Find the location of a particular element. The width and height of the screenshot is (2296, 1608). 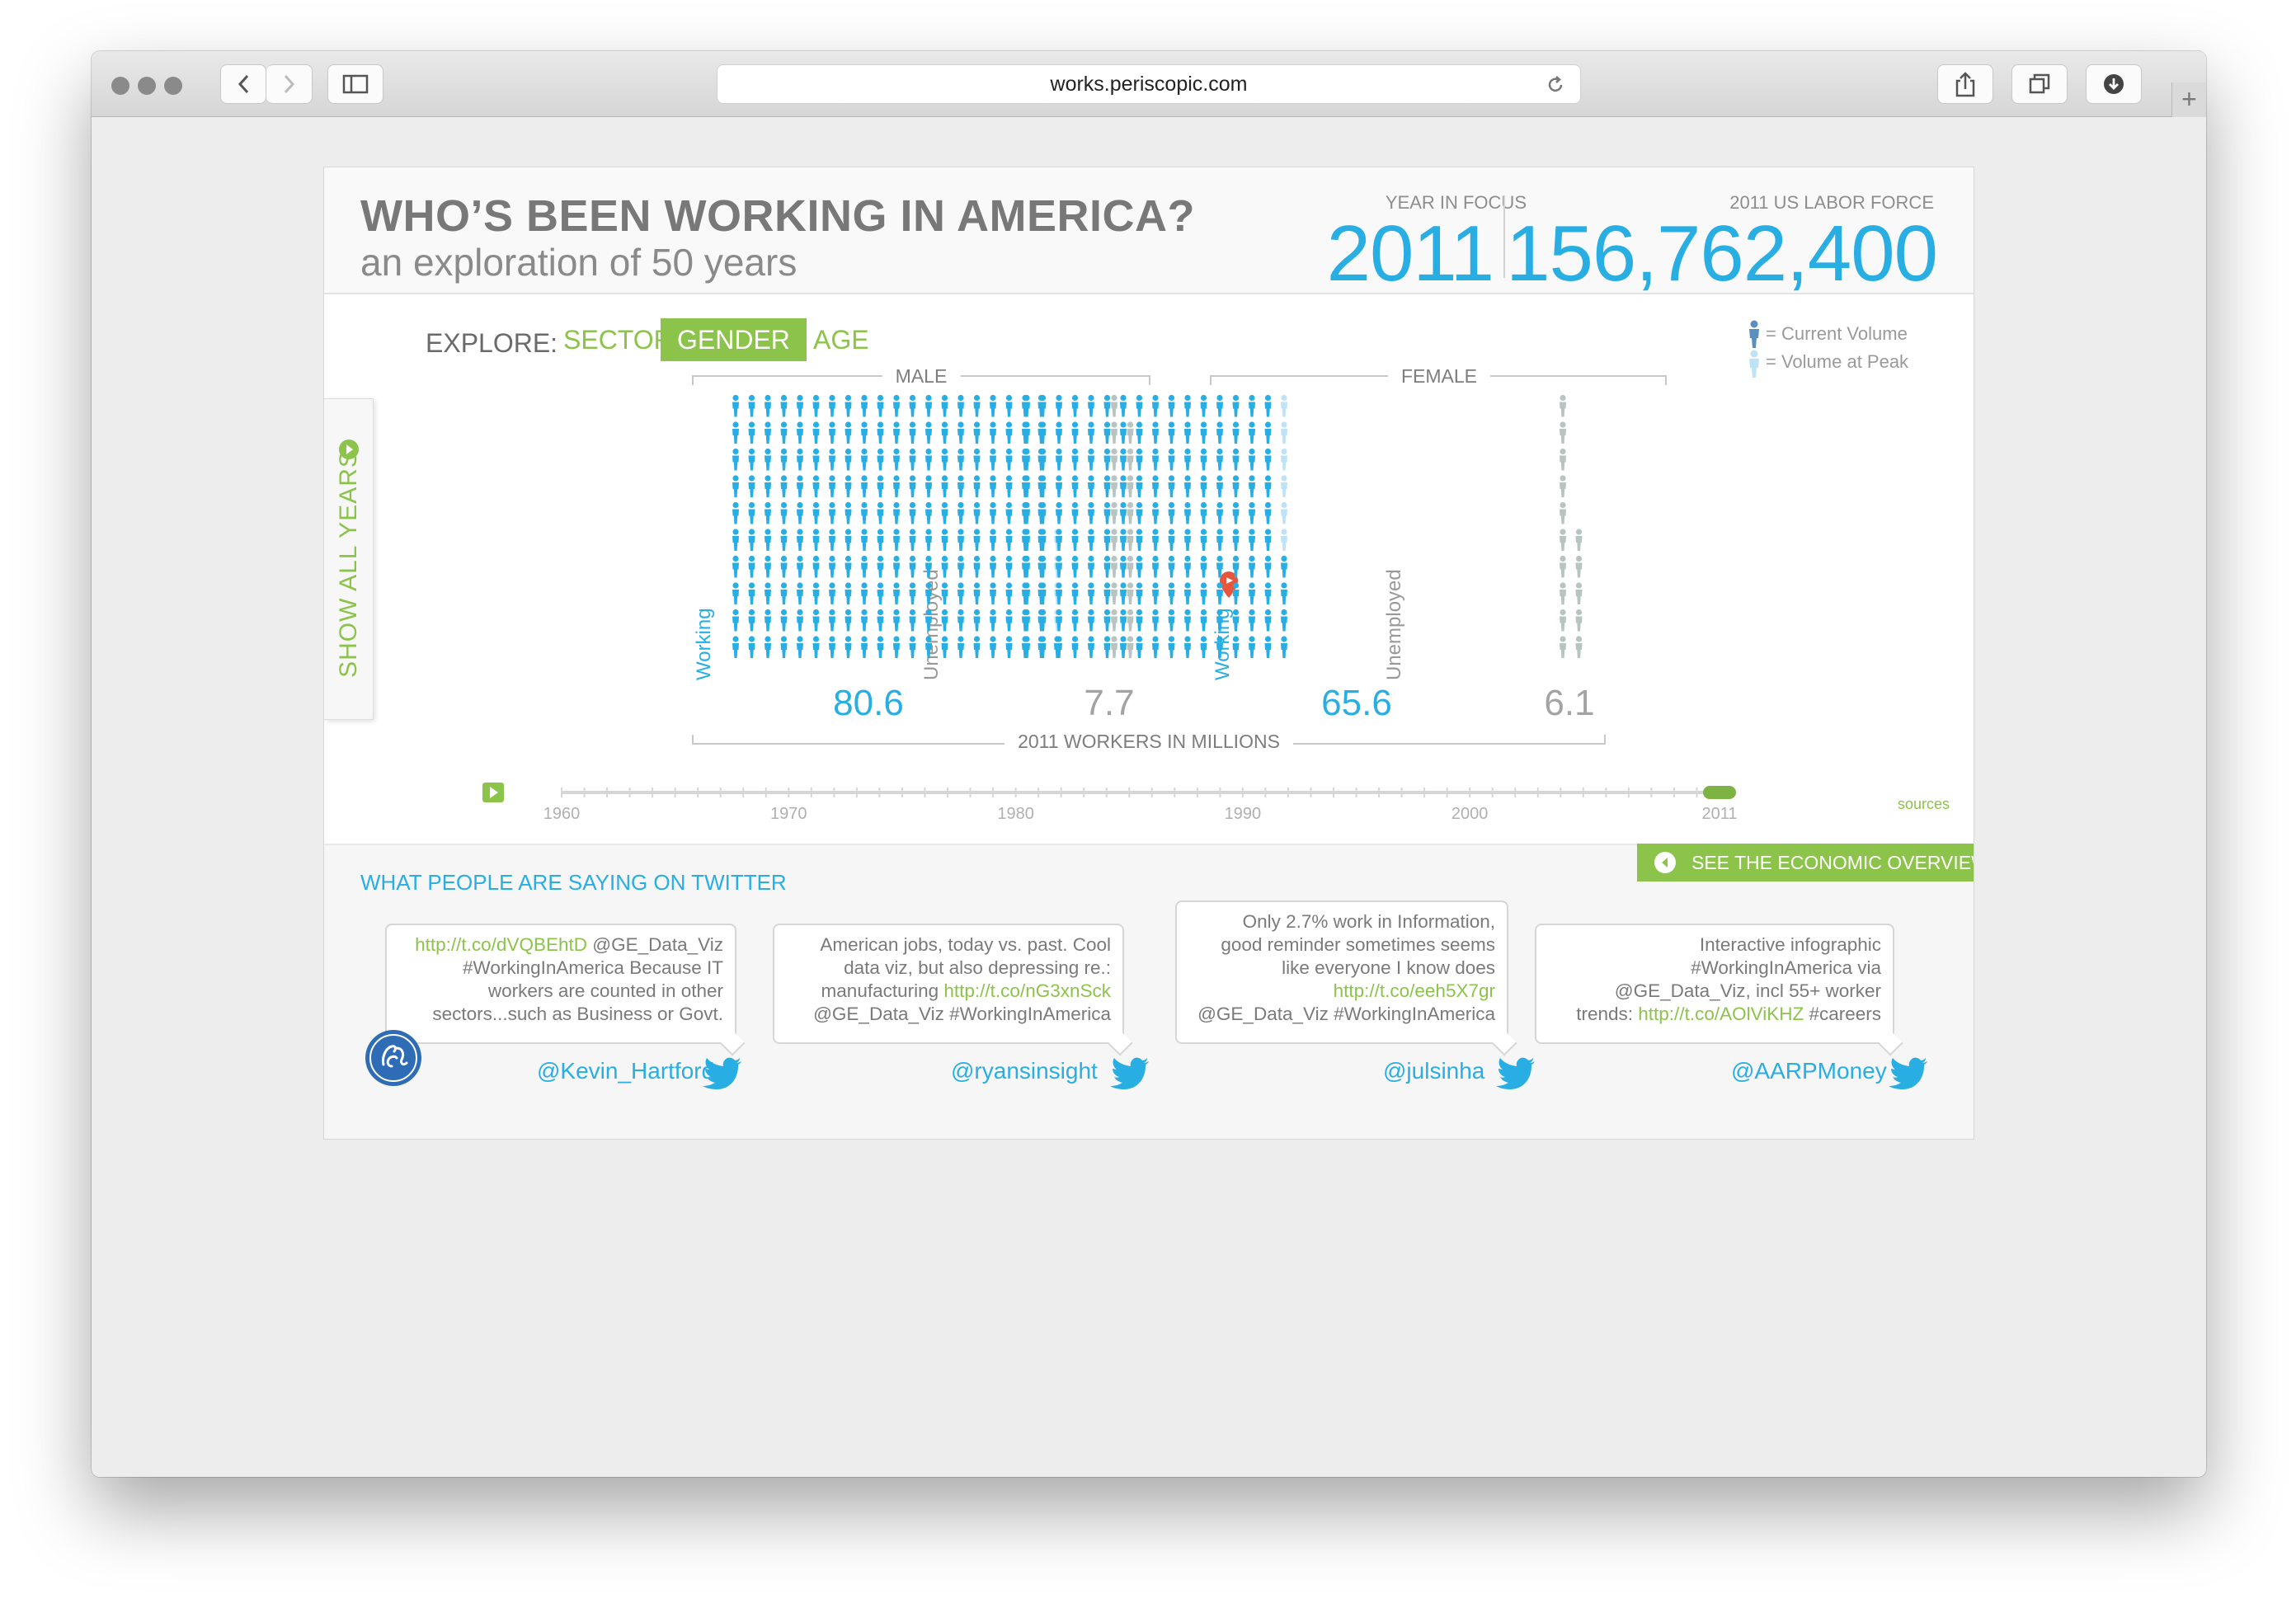

new-tab-button: + is located at coordinates (2188, 99).